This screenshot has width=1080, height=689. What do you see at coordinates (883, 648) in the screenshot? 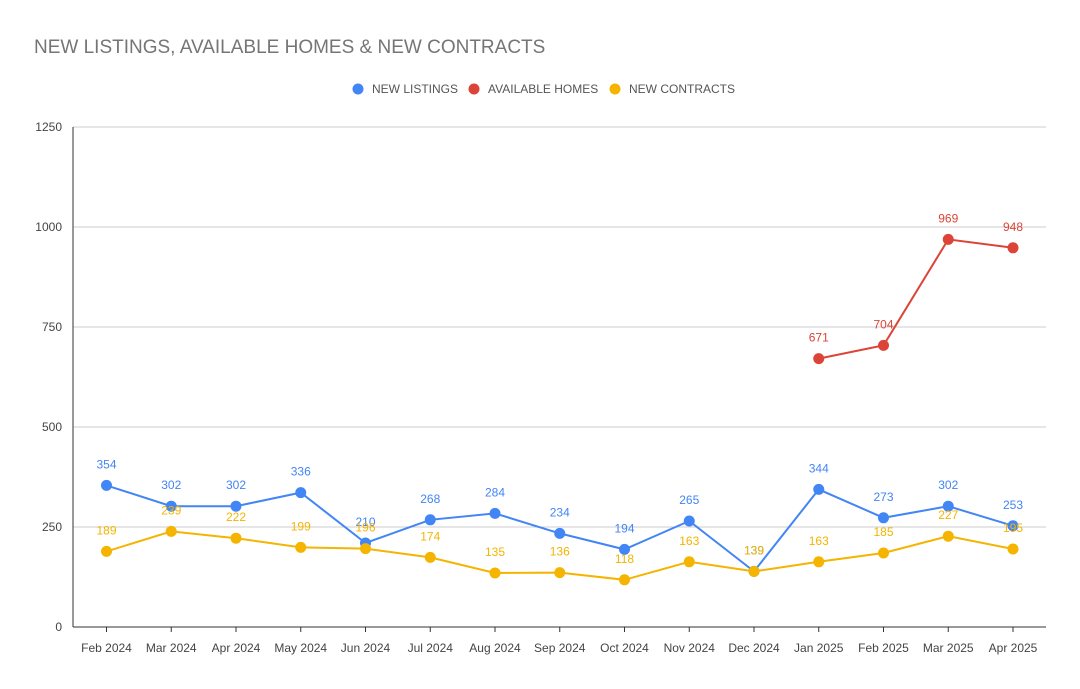
I see `x-tick-label: Feb 2025` at bounding box center [883, 648].